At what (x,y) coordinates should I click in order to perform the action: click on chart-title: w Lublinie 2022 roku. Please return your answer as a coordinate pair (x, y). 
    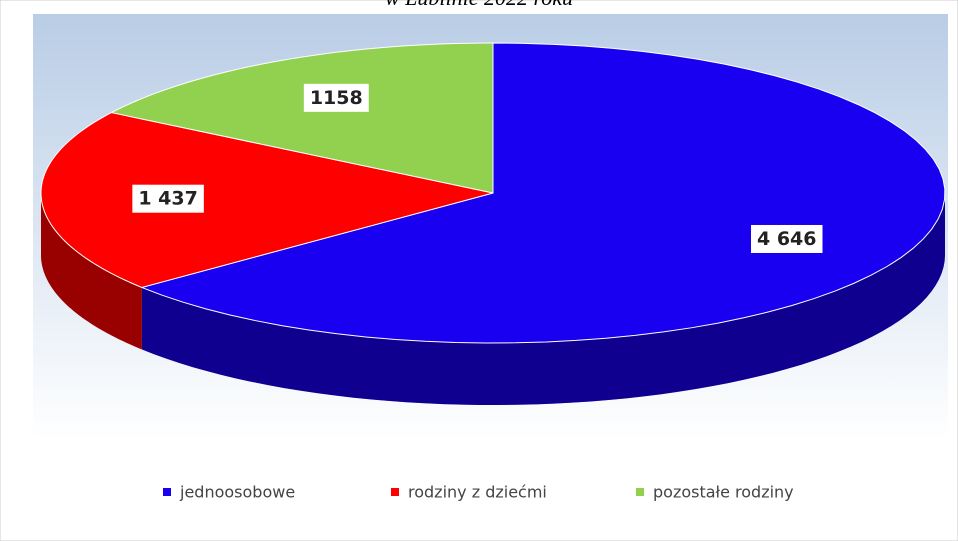
    Looking at the image, I should click on (479, 5).